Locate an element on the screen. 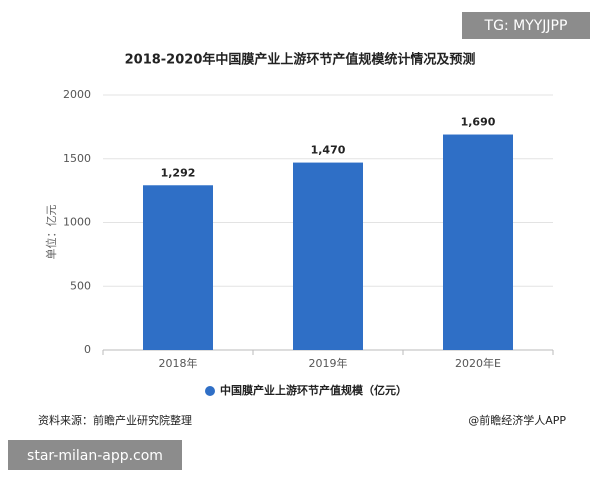 This screenshot has height=480, width=600. value-label: 1,292 is located at coordinates (178, 172).